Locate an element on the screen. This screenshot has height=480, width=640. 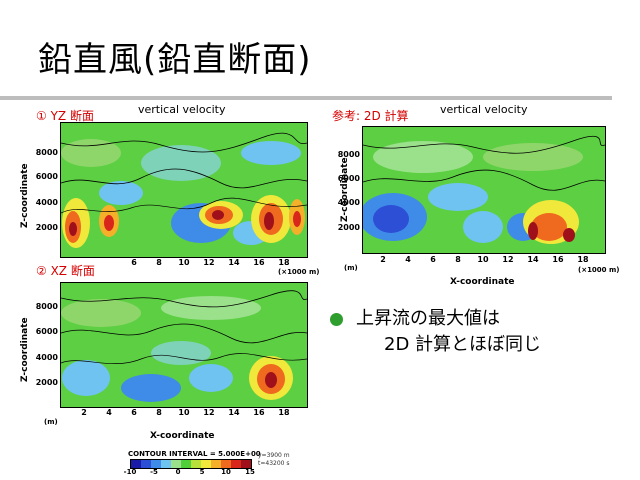
xz-ytick: 6000 is located at coordinates (46, 331).